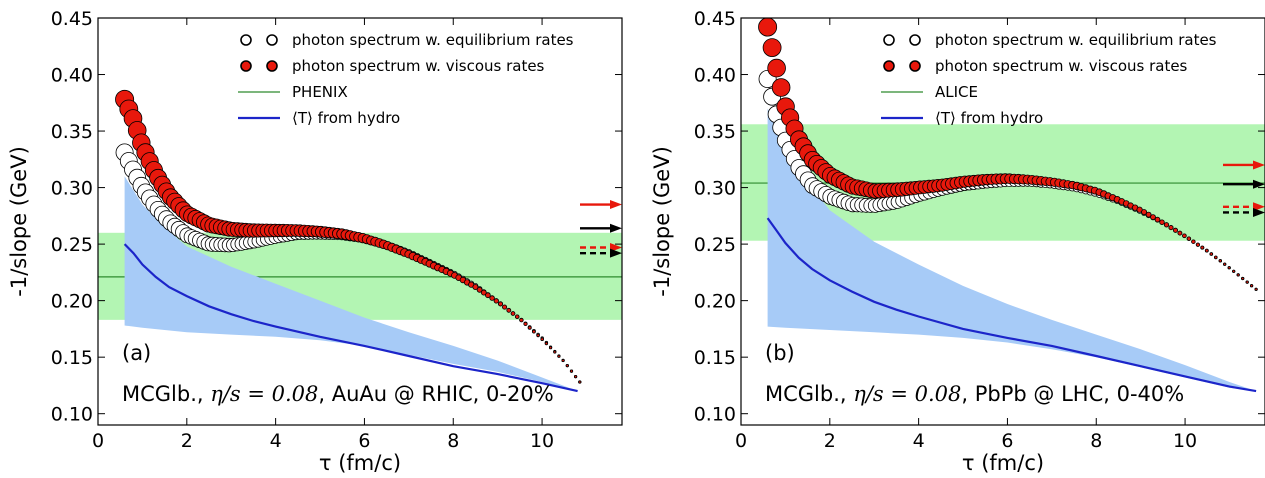  I want to click on legend-label: PHENIX, so click(320, 92).